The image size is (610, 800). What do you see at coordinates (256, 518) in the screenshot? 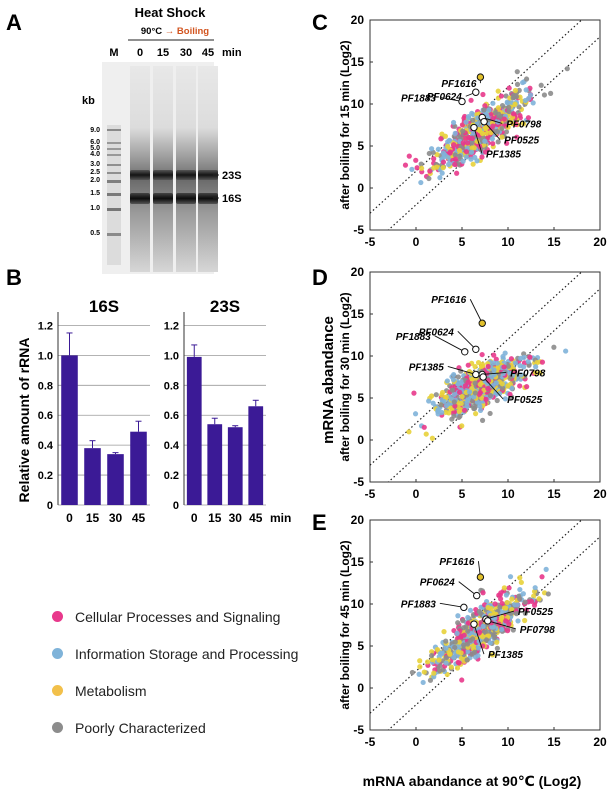
I see `x-tick-label: 45` at bounding box center [256, 518].